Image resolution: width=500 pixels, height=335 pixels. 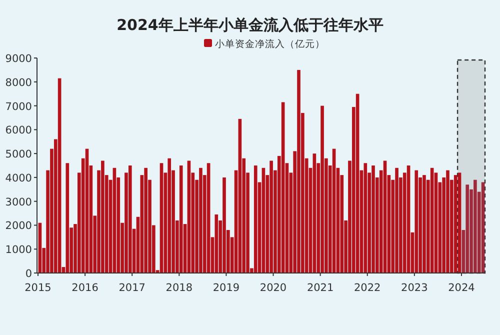 What do you see at coordinates (18, 202) in the screenshot?
I see `y-tick-label: 3000` at bounding box center [18, 202].